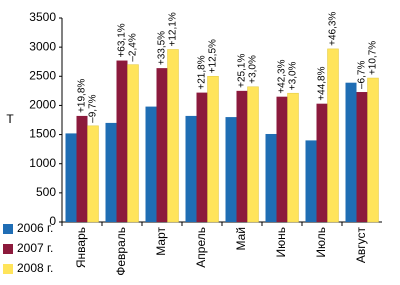 Image resolution: width=400 pixels, height=285 pixels. What do you see at coordinates (133, 47) in the screenshot?
I see `annotation: –2,4%` at bounding box center [133, 47].